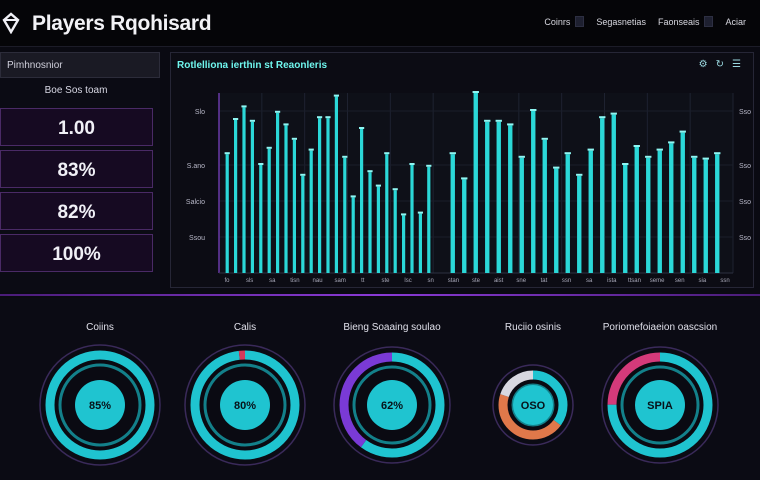  I want to click on top-nav: Coinrs Segasnetias Faonseais Aciar, so click(645, 21).